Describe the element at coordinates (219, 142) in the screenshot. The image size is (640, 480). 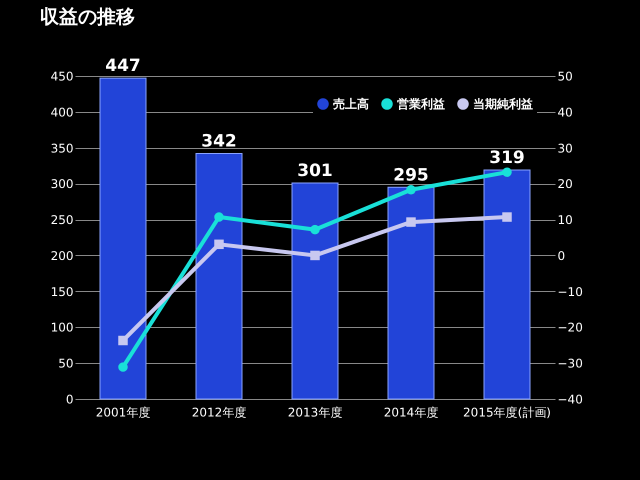
I see `data-label: 342` at that location.